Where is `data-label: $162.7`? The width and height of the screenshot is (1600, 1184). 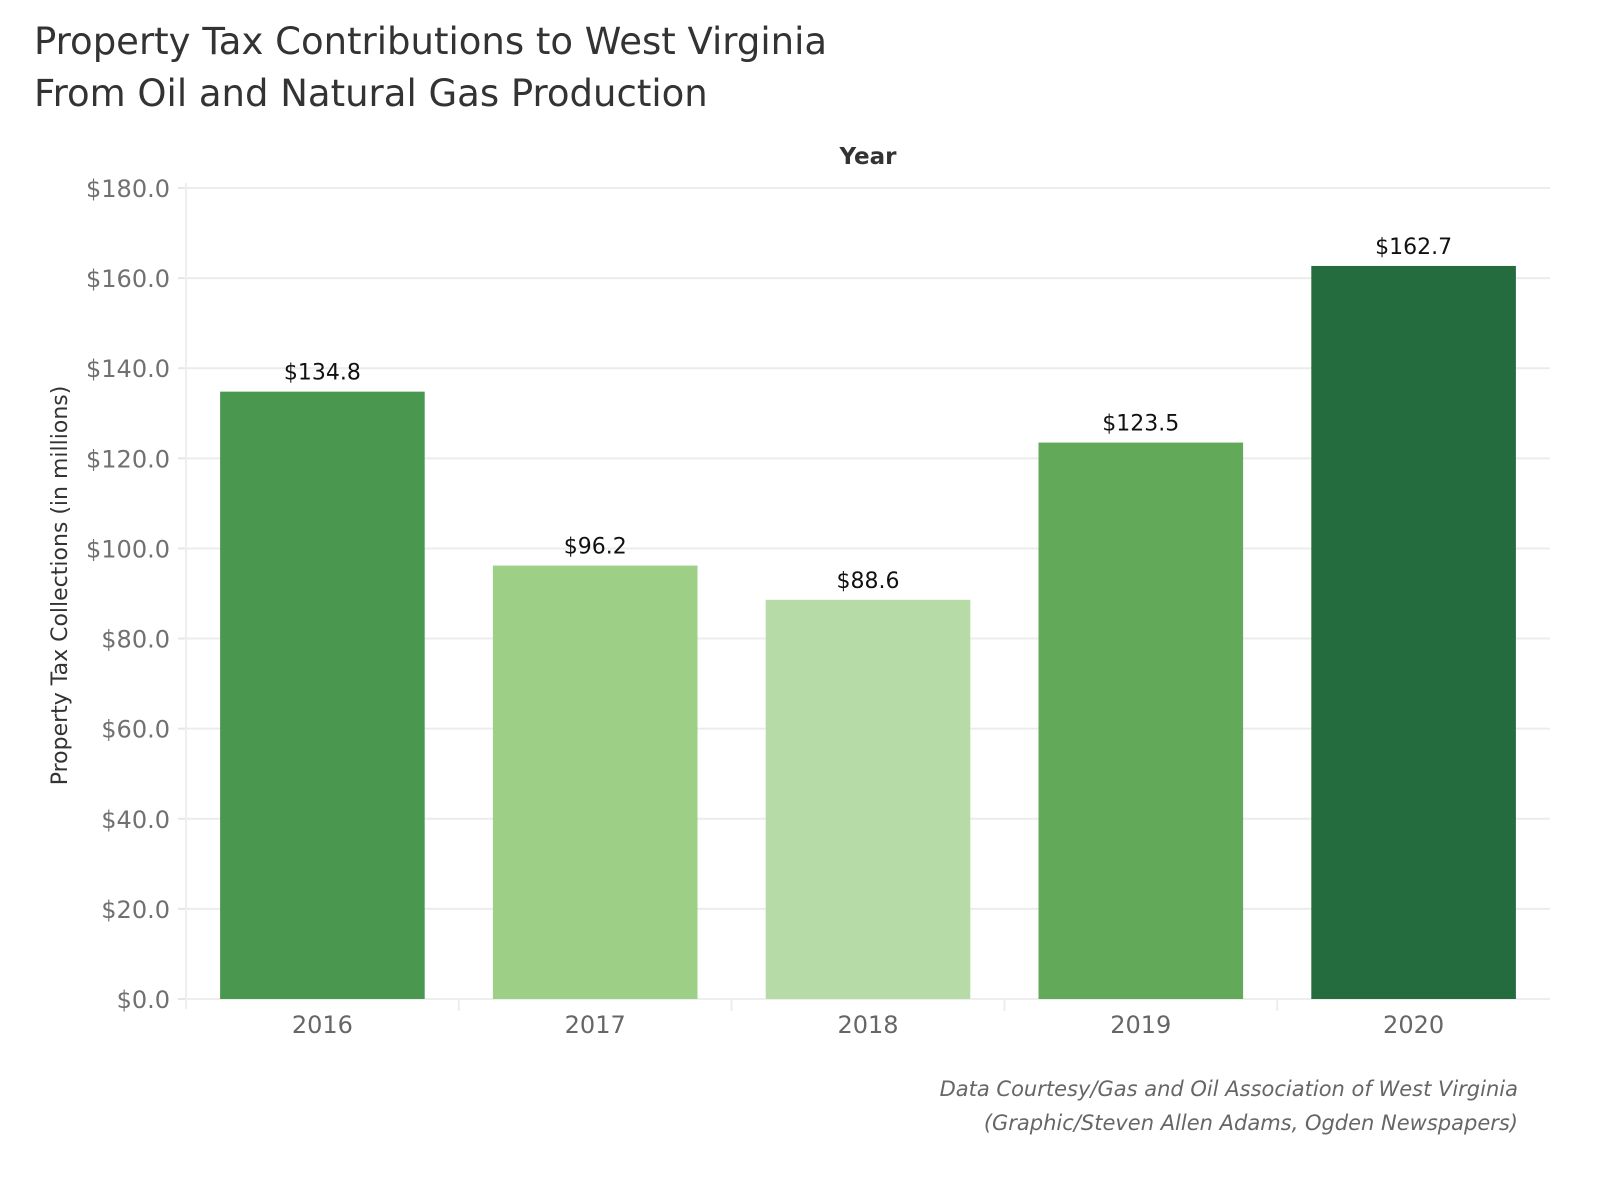 data-label: $162.7 is located at coordinates (1413, 247).